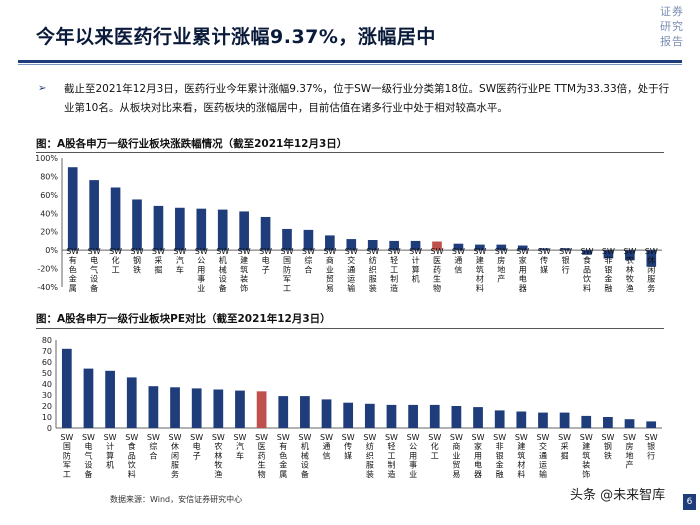  Describe the element at coordinates (608, 422) in the screenshot. I see `bar-SW钢铁` at that location.